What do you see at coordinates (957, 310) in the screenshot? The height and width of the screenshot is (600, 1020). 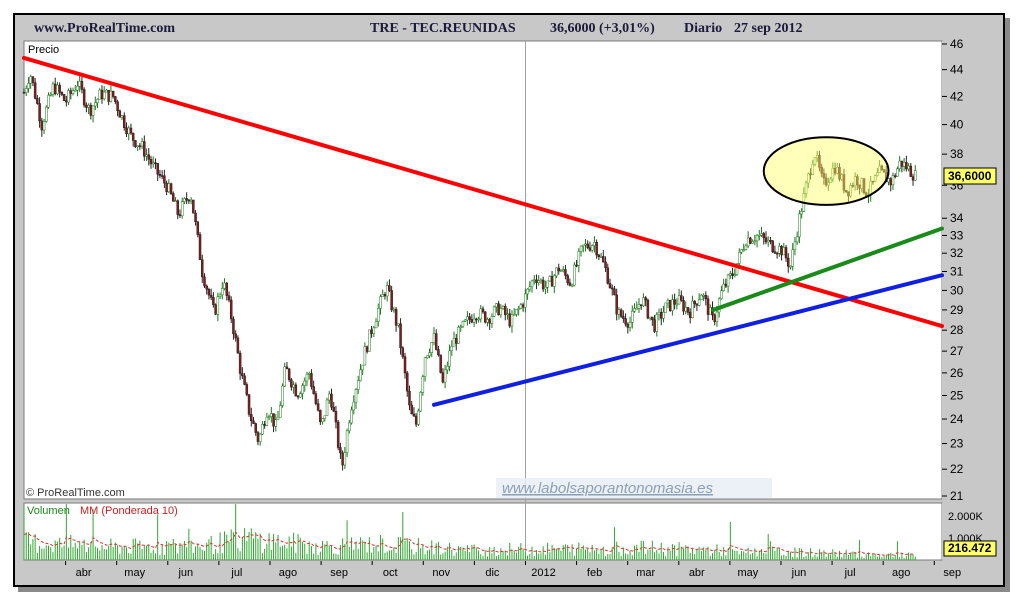 I see `price-tick-label: 29` at bounding box center [957, 310].